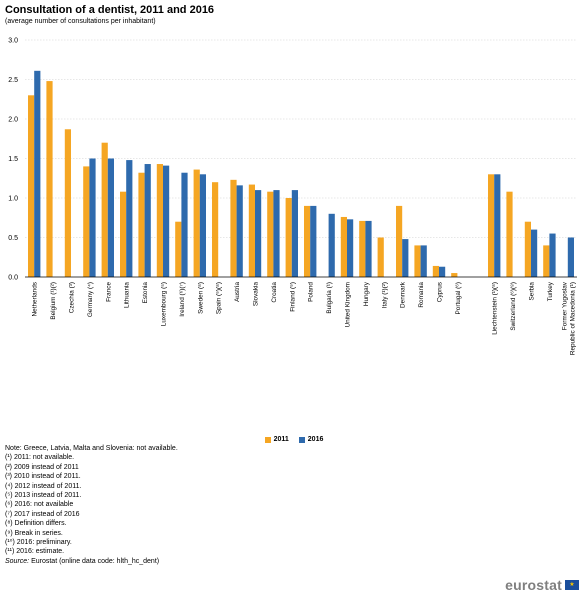 This screenshot has height=599, width=588. What do you see at coordinates (403, 294) in the screenshot?
I see `x-tick-label: Denmark` at bounding box center [403, 294].